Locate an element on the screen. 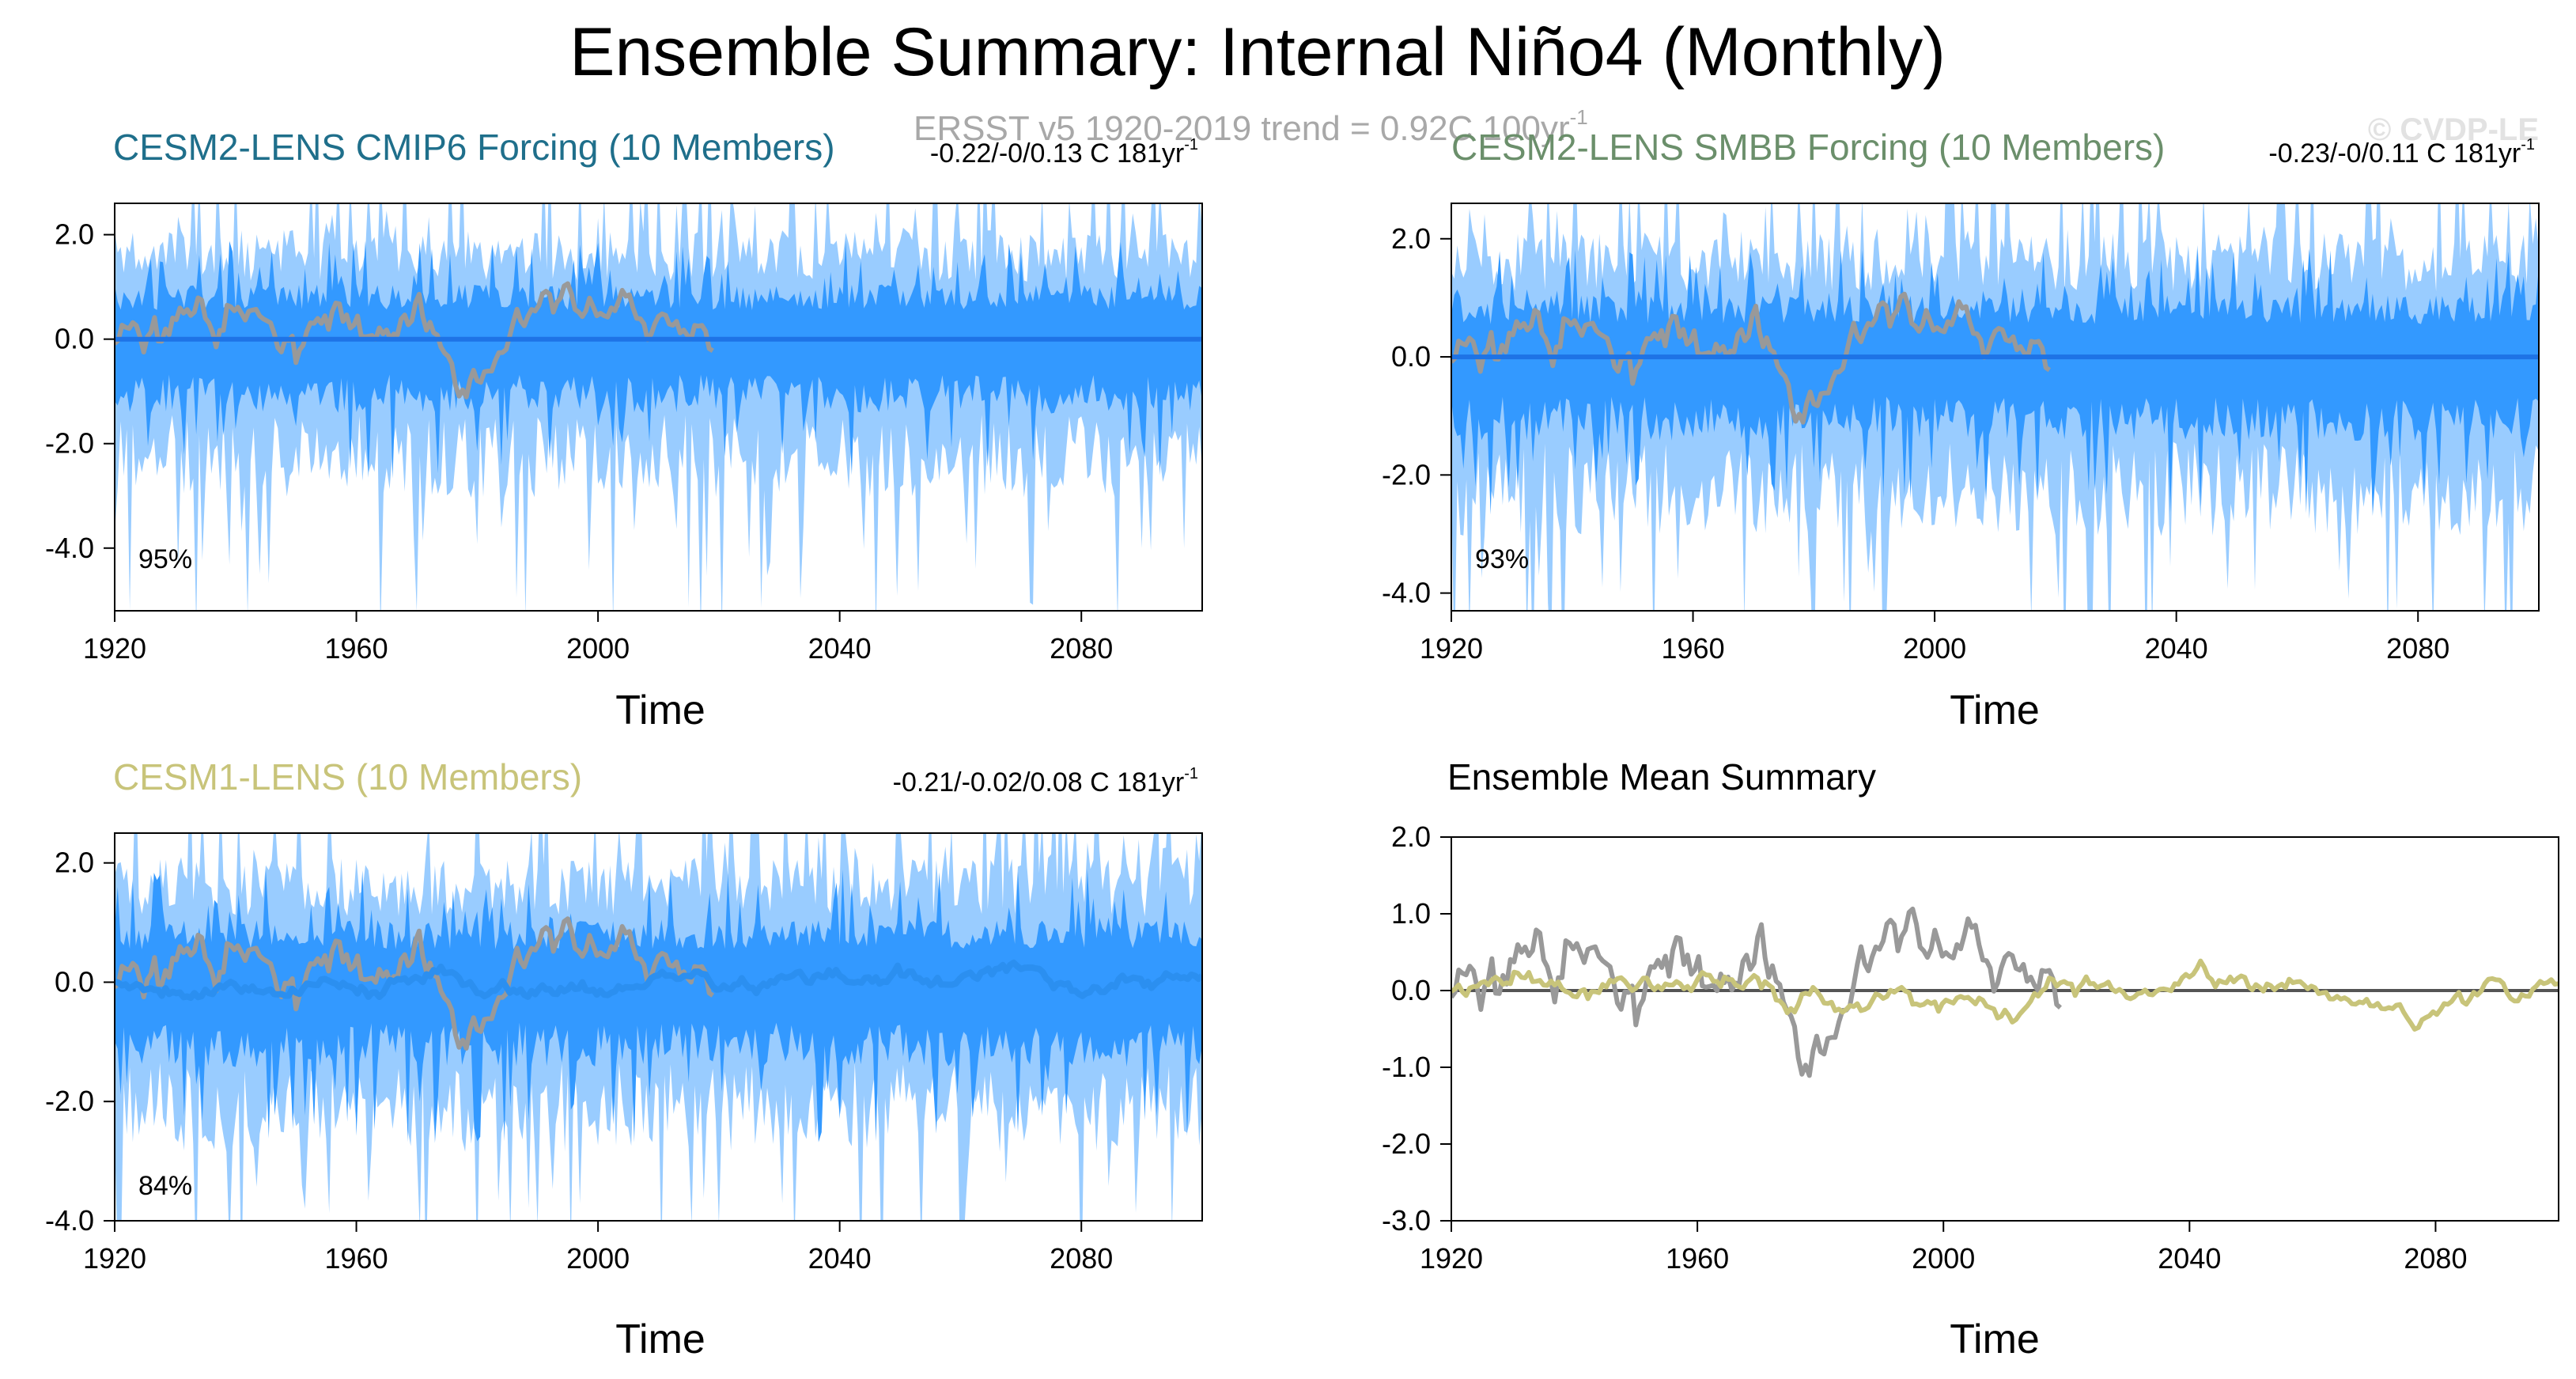 The image size is (2576, 1379). spread-outer-band-cesm2-smbb is located at coordinates (1995, 407).